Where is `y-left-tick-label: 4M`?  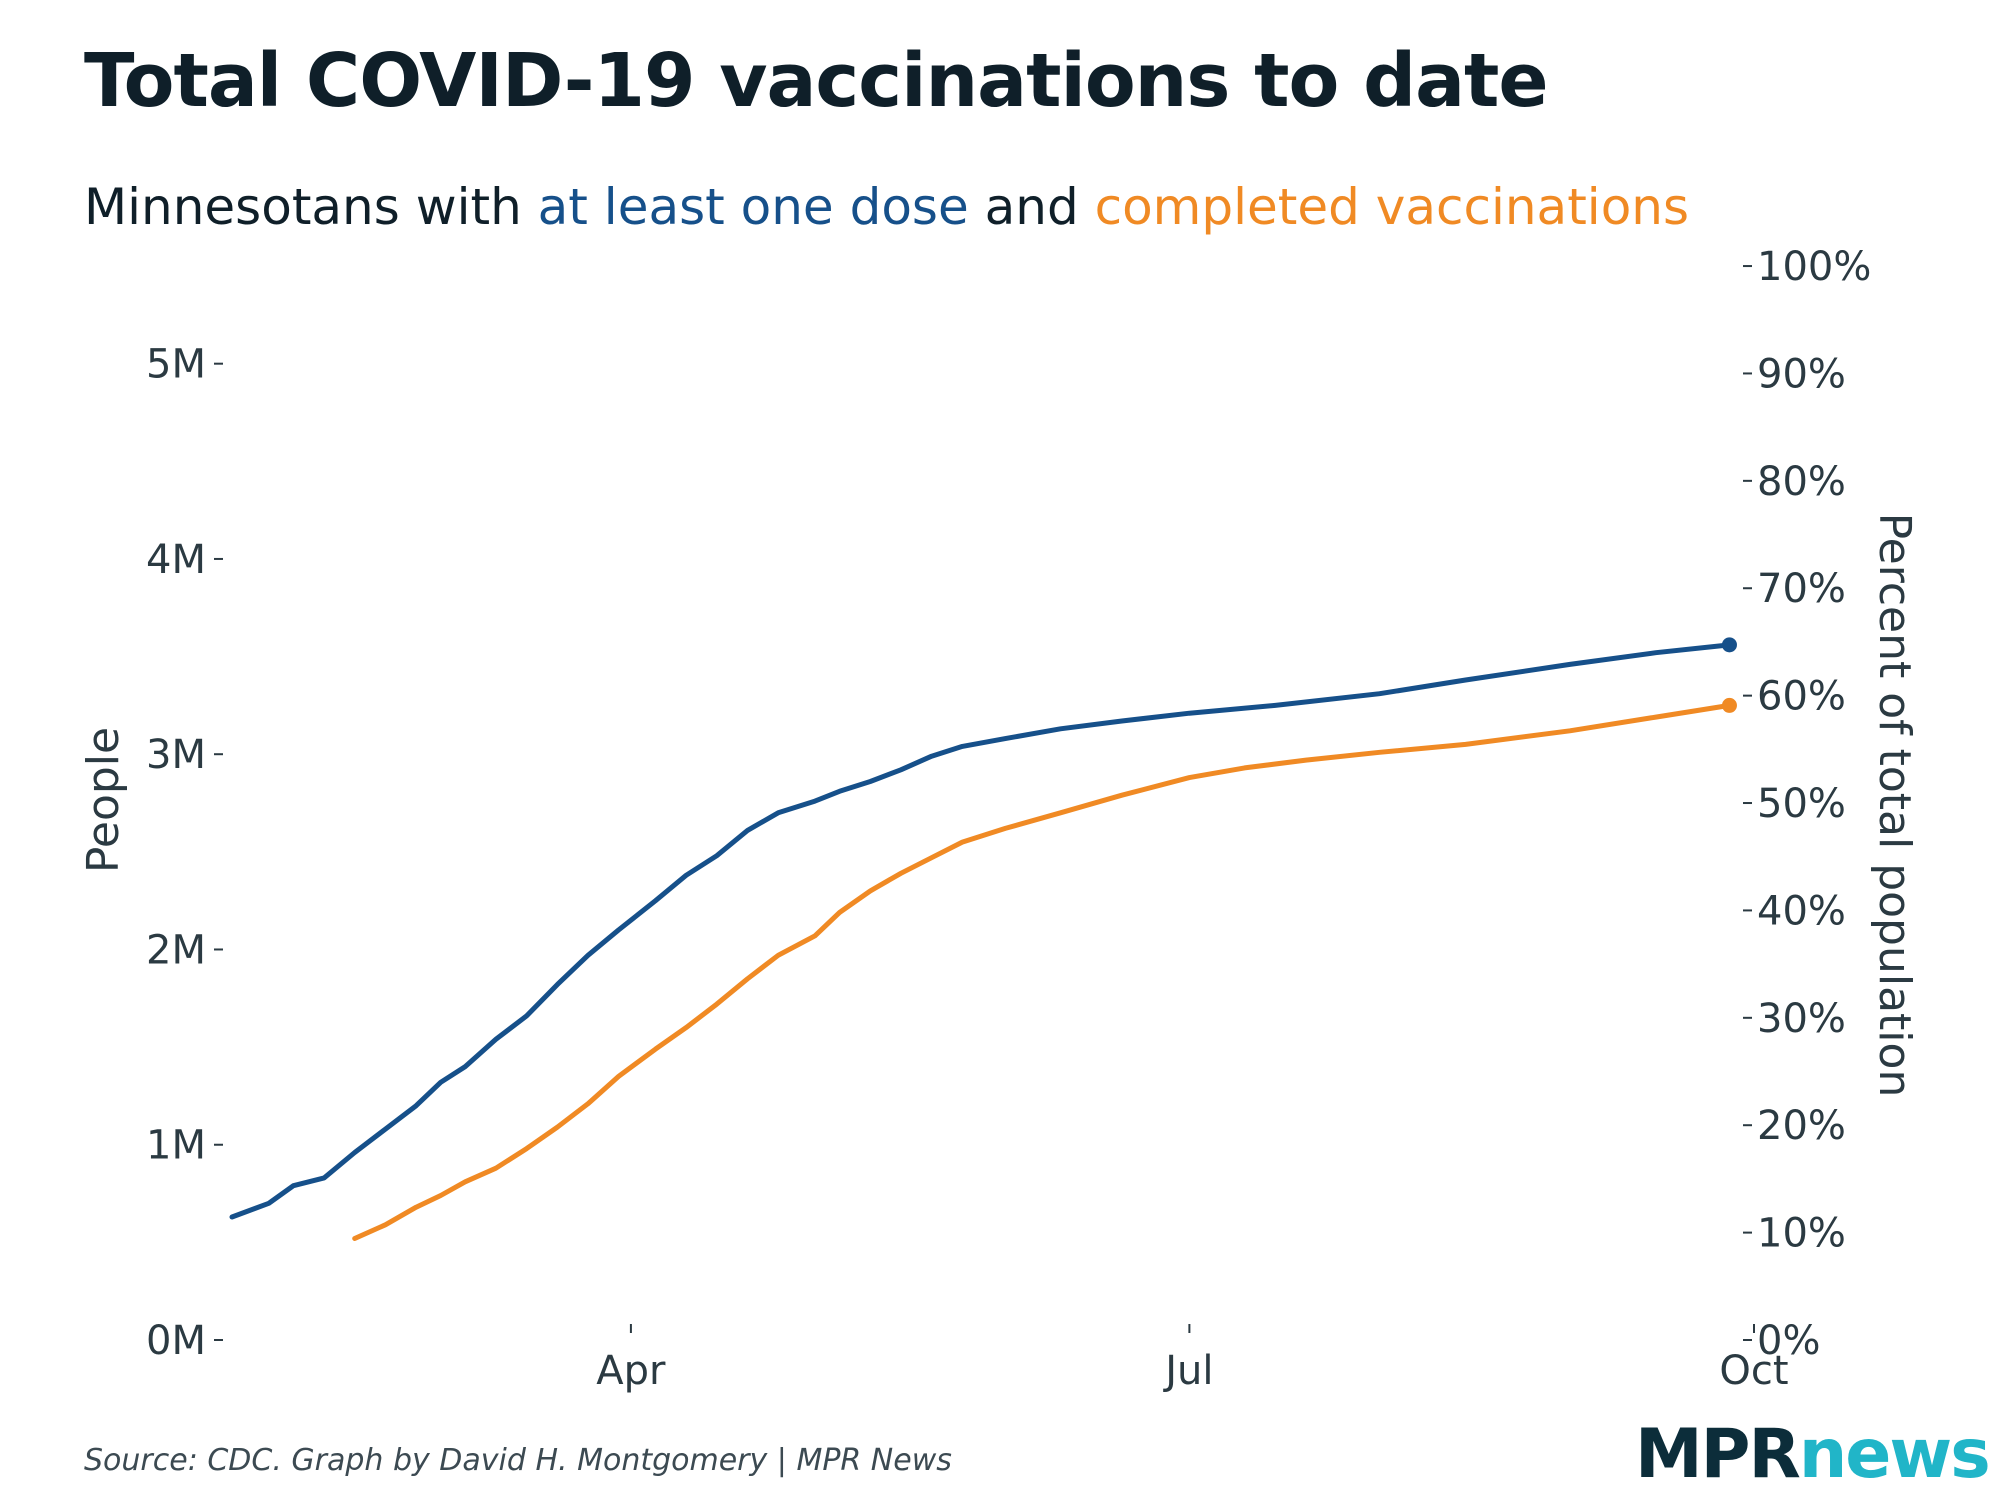
y-left-tick-label: 4M is located at coordinates (176, 560).